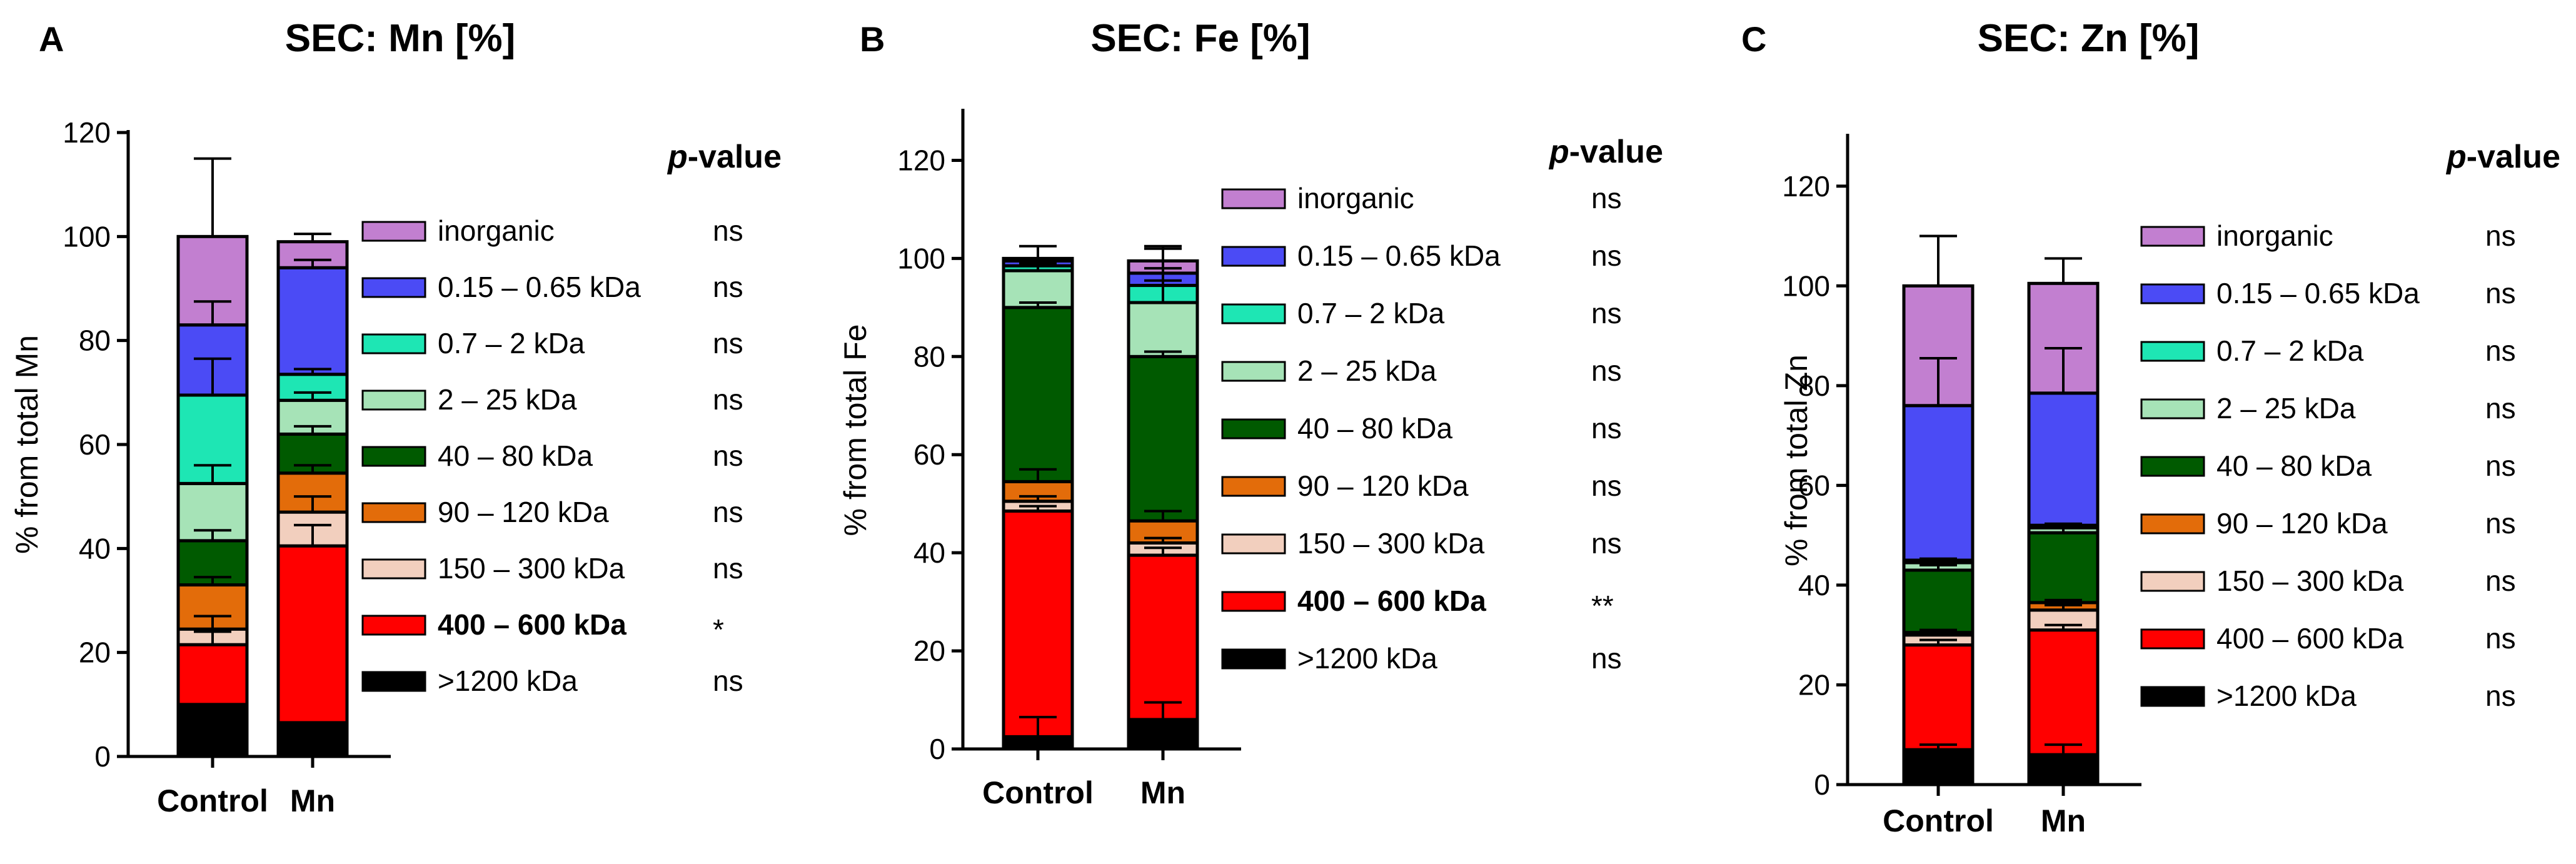 The image size is (2576, 864). I want to click on legend-label: 2 – 25 kDa, so click(2286, 408).